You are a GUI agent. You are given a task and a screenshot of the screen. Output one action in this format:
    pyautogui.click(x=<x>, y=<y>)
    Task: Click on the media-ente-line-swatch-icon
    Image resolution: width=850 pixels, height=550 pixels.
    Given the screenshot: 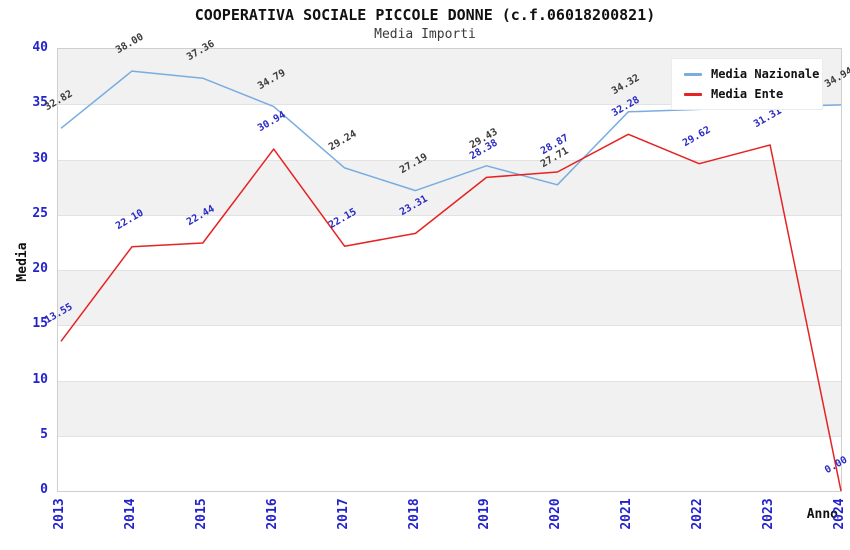 What is the action you would take?
    pyautogui.click(x=693, y=94)
    